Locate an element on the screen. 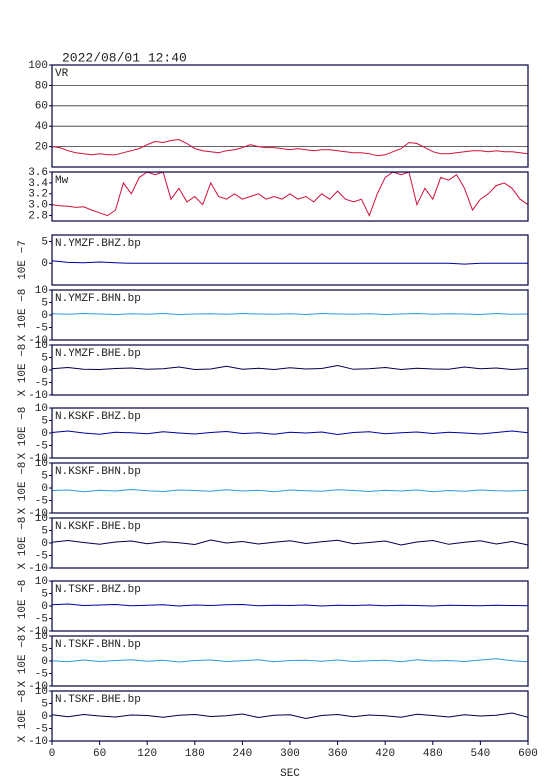 This screenshot has width=554, height=781. trace-name: N.TSKF.BHZ.bp is located at coordinates (98, 590).